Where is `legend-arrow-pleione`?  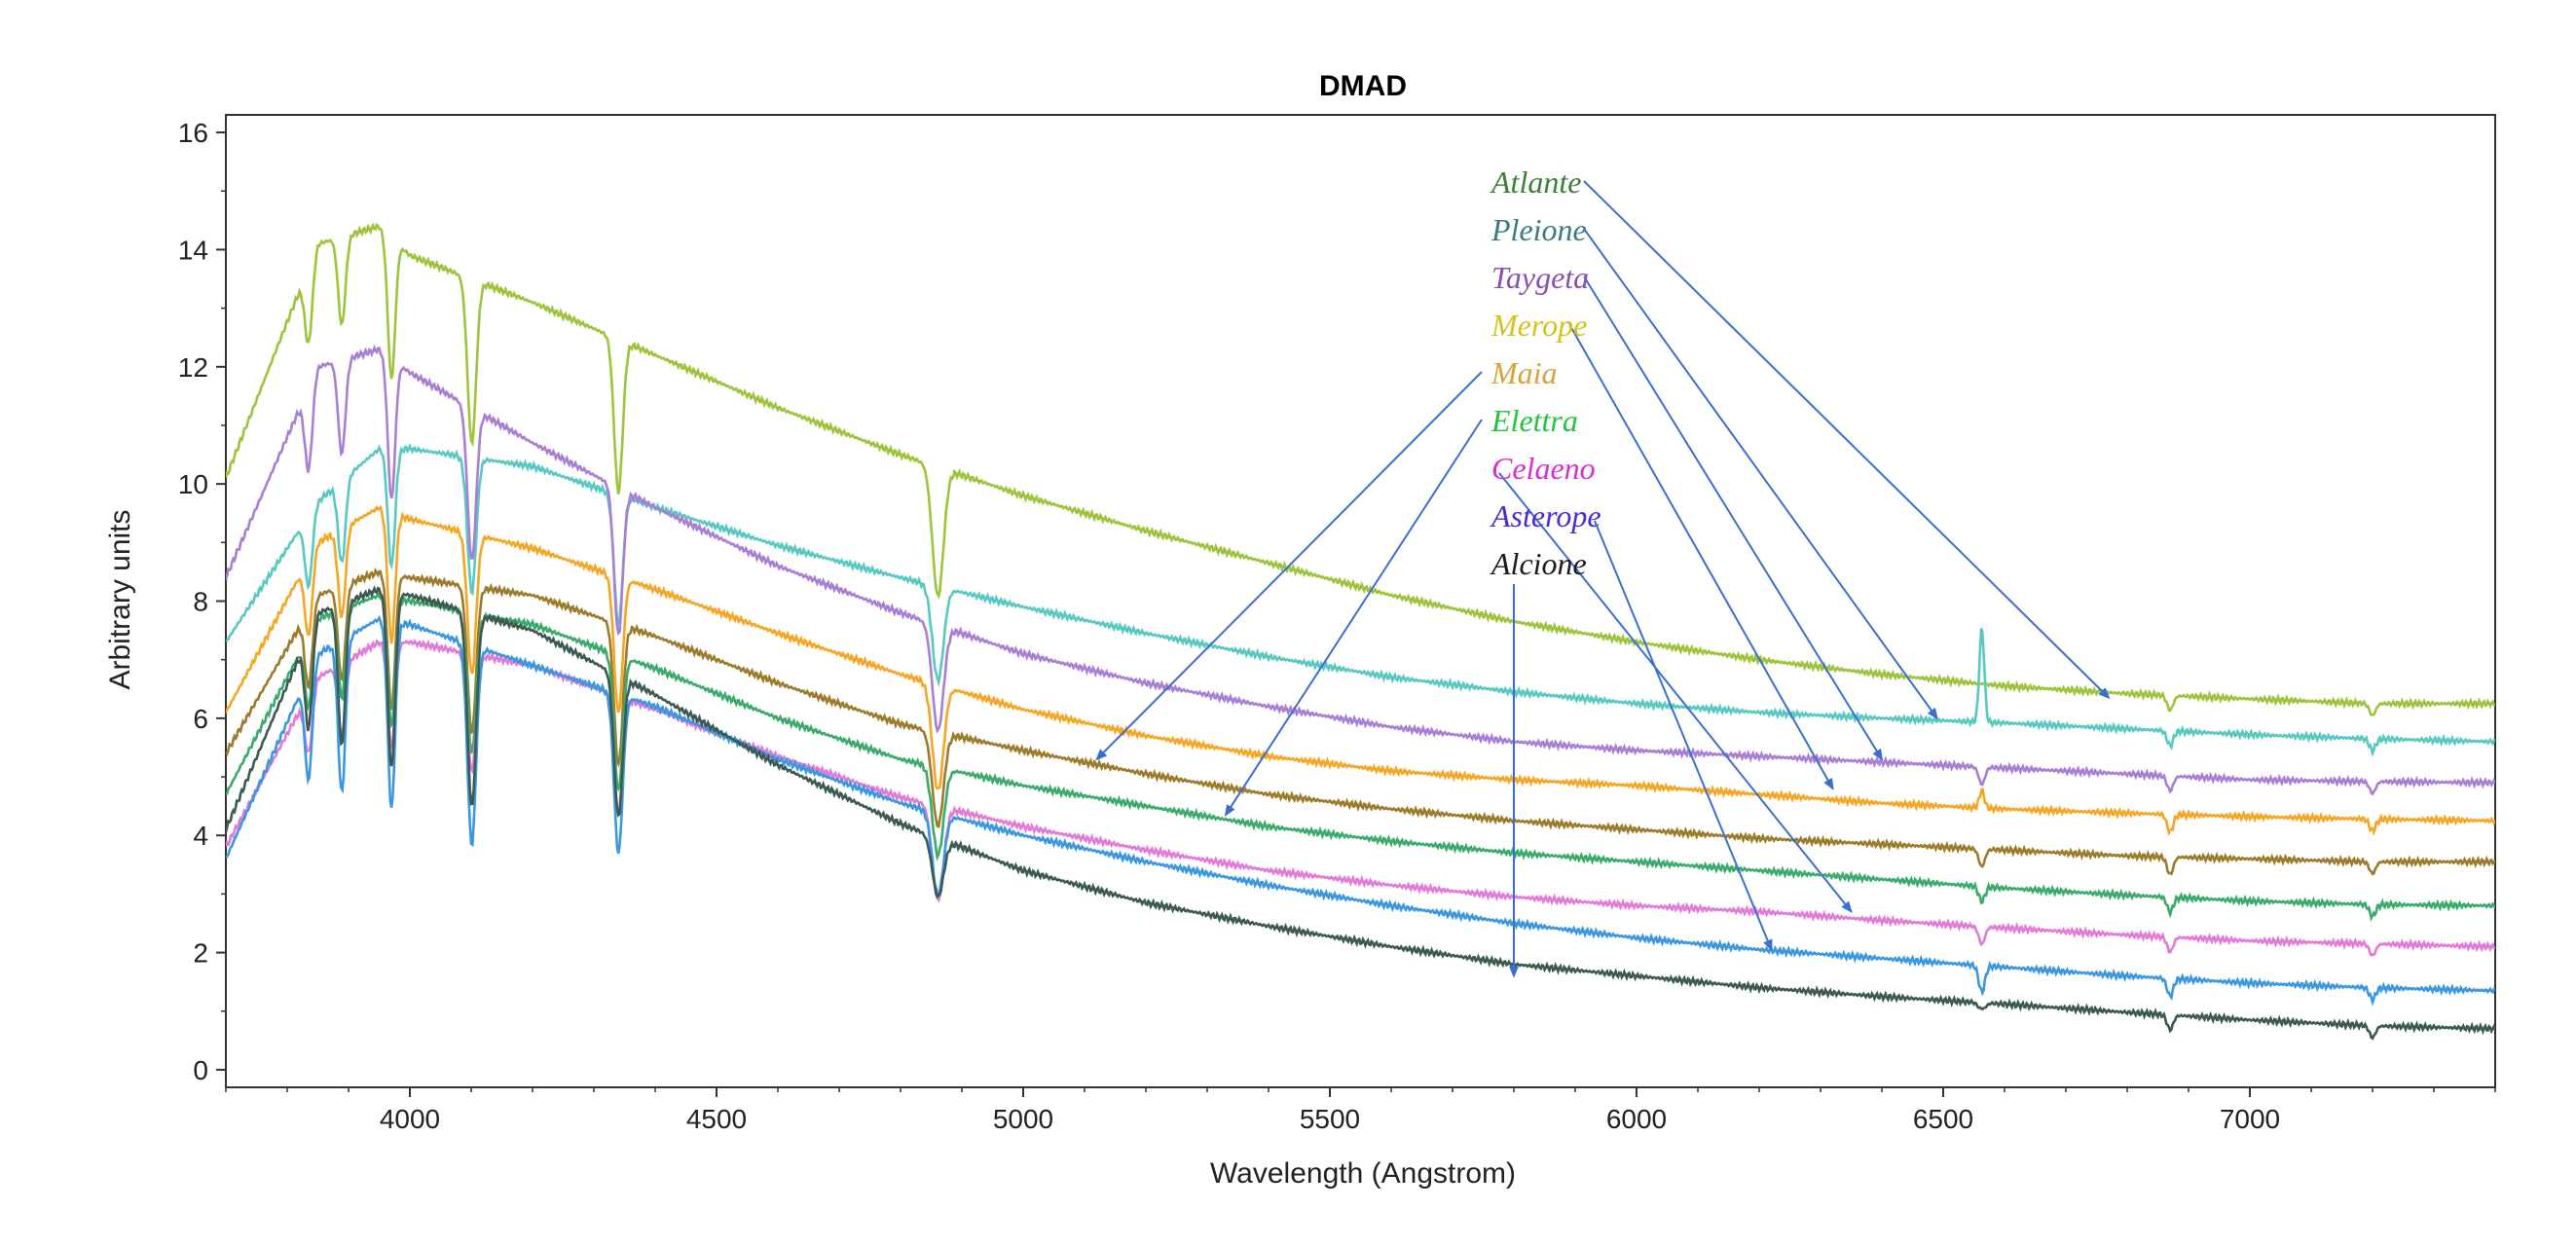
legend-arrow-pleione is located at coordinates (1760, 474).